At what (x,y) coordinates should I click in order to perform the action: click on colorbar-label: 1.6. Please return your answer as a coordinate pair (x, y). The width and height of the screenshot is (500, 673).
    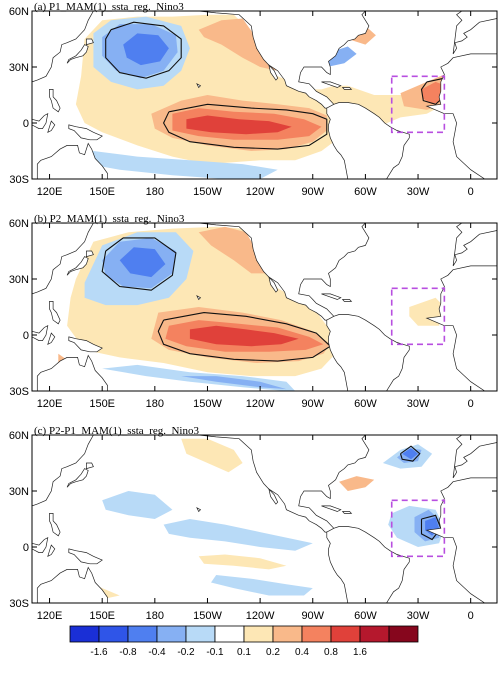
    Looking at the image, I should click on (360, 652).